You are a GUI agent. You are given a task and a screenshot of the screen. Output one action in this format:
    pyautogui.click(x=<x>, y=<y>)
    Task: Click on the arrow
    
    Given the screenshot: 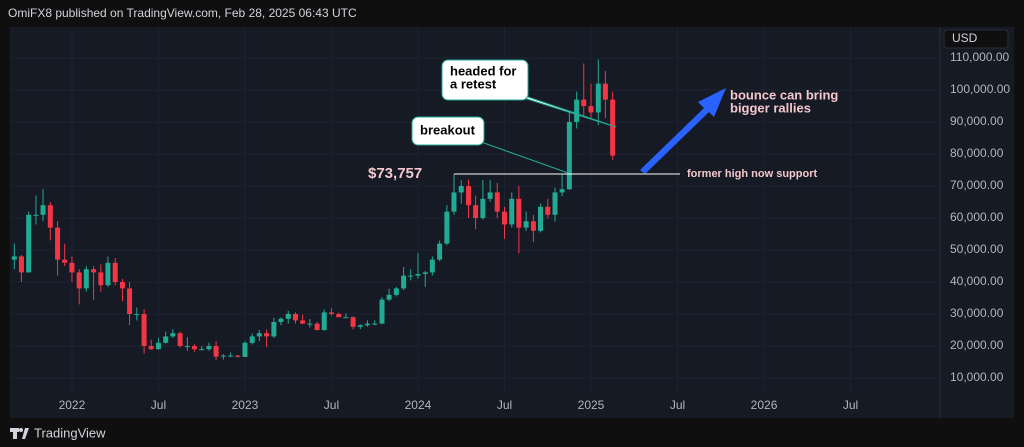 What is the action you would take?
    pyautogui.click(x=683, y=131)
    